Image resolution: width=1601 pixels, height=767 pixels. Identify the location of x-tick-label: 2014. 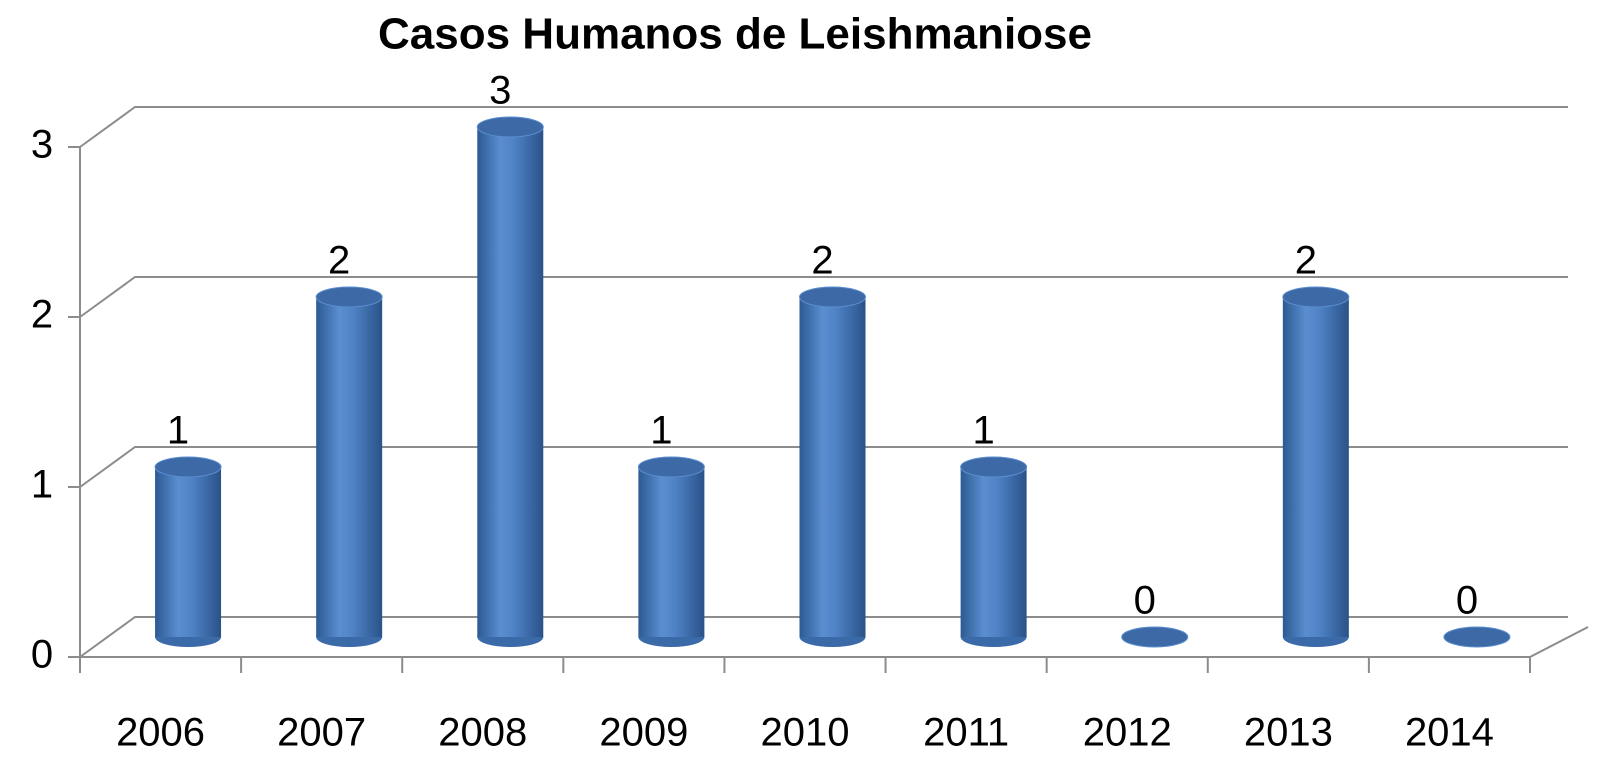
(1449, 733).